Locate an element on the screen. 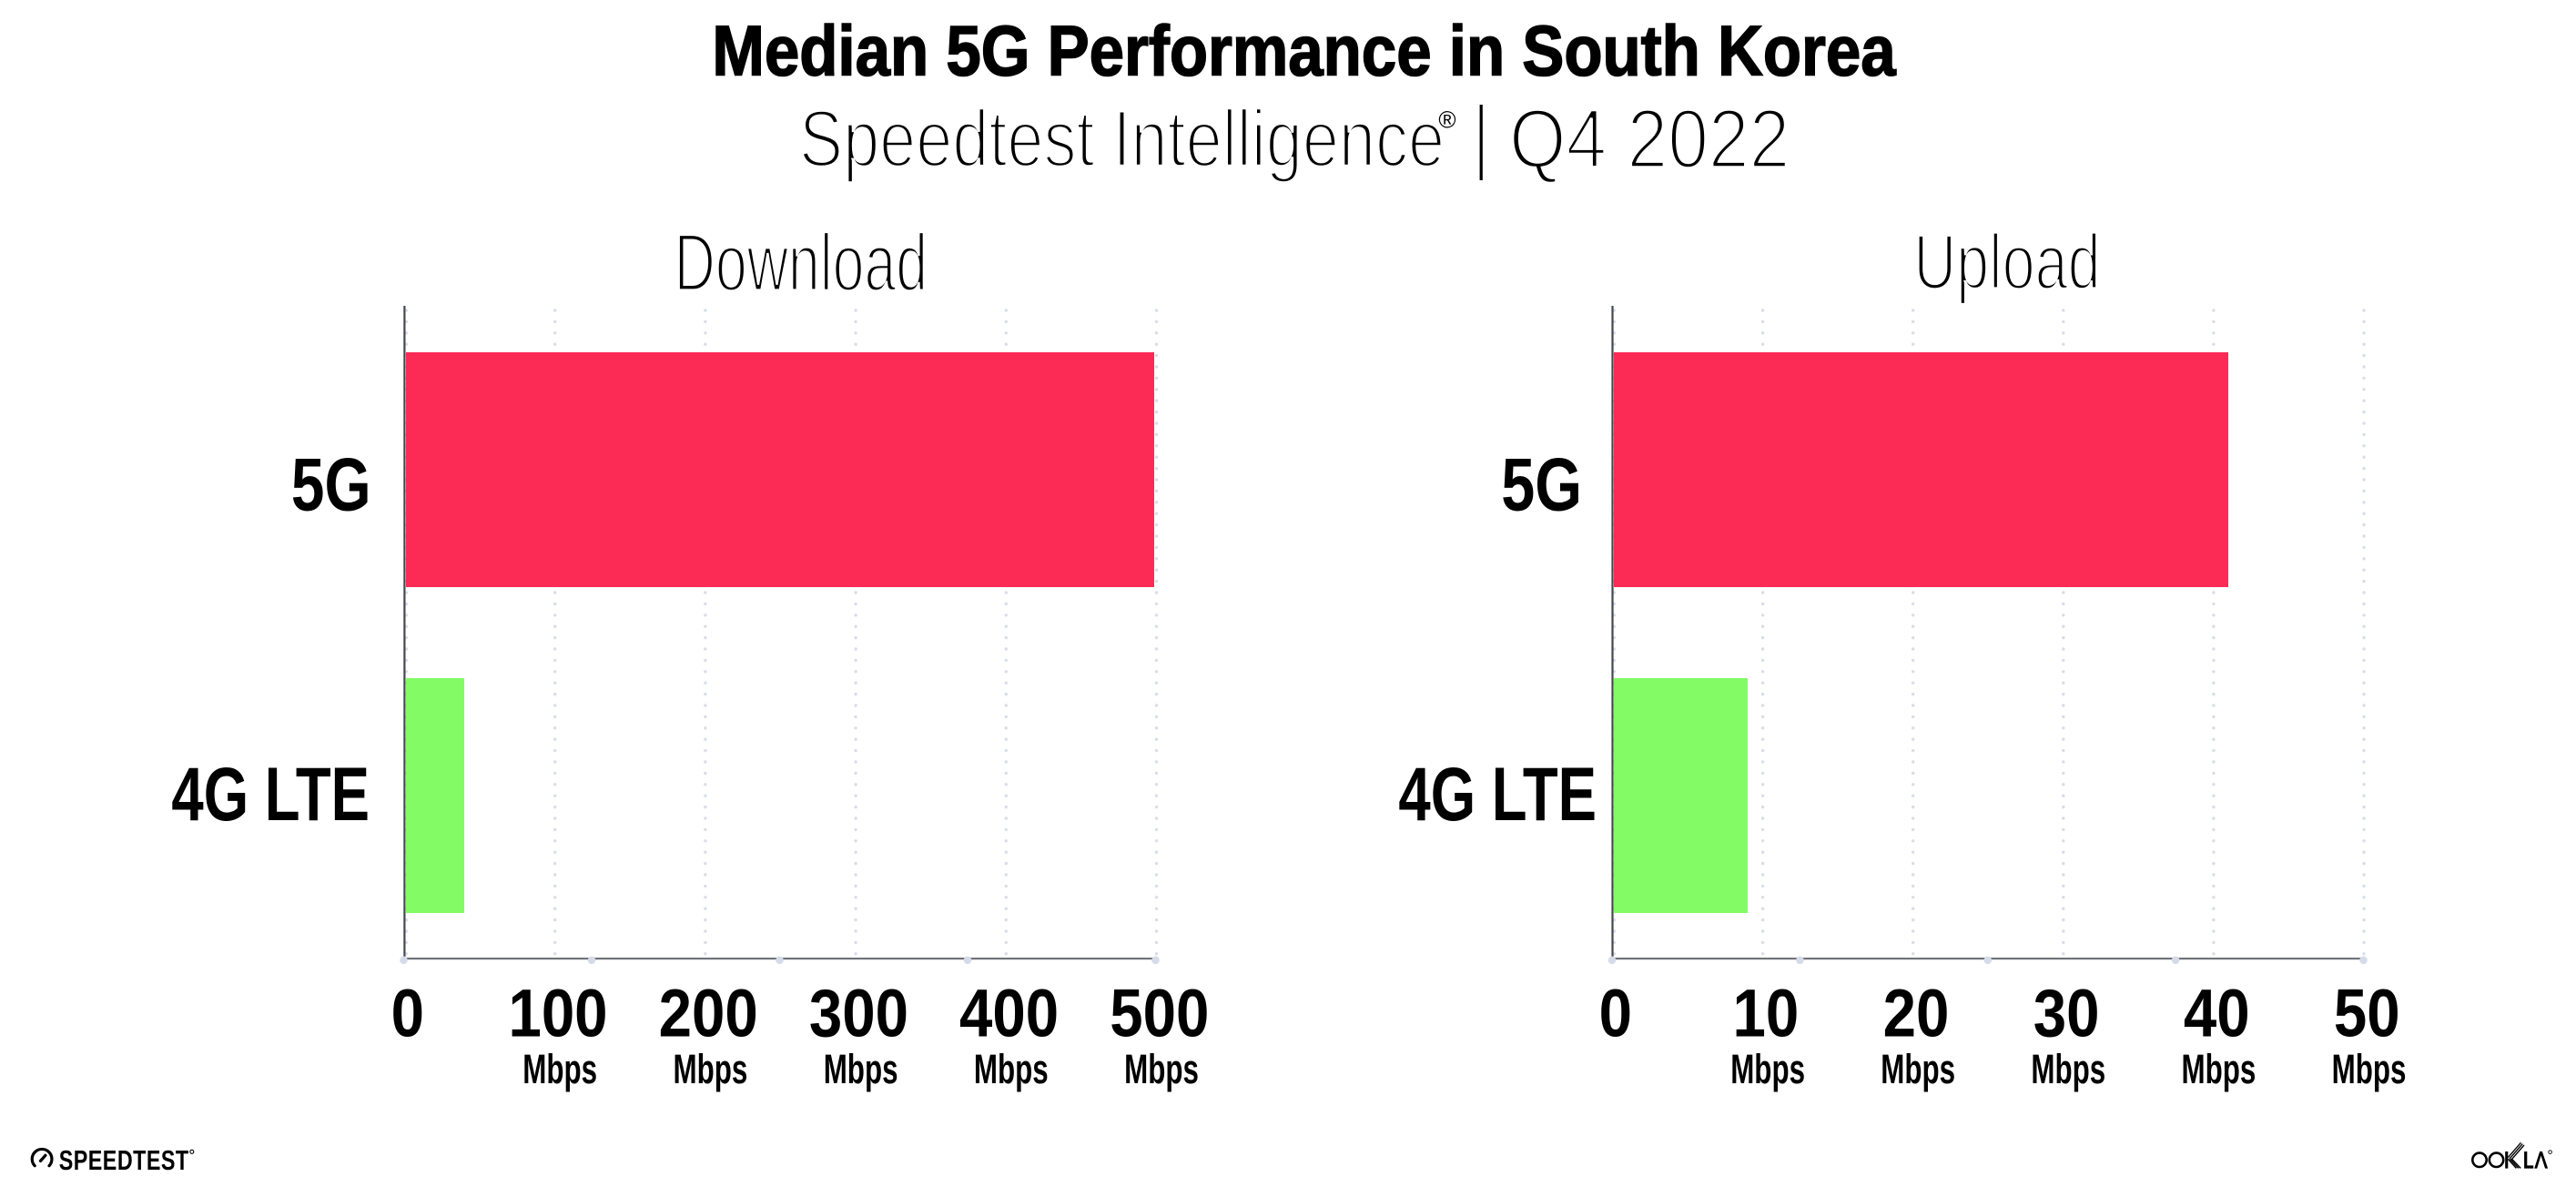  svg-text: SPEEDTEST is located at coordinates (124, 1160).